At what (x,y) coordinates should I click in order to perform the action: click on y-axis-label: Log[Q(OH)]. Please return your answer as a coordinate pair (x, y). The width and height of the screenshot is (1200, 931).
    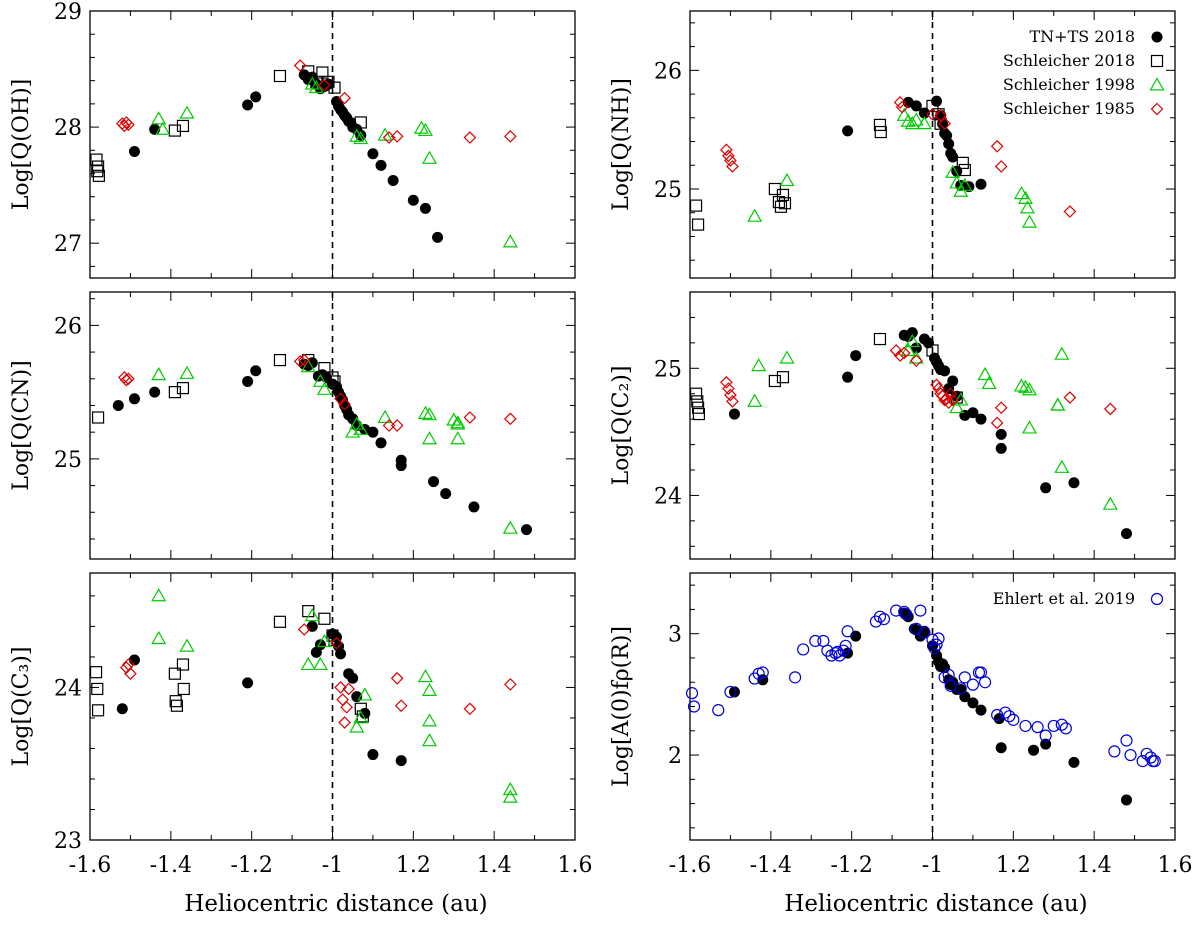
    Looking at the image, I should click on (21, 145).